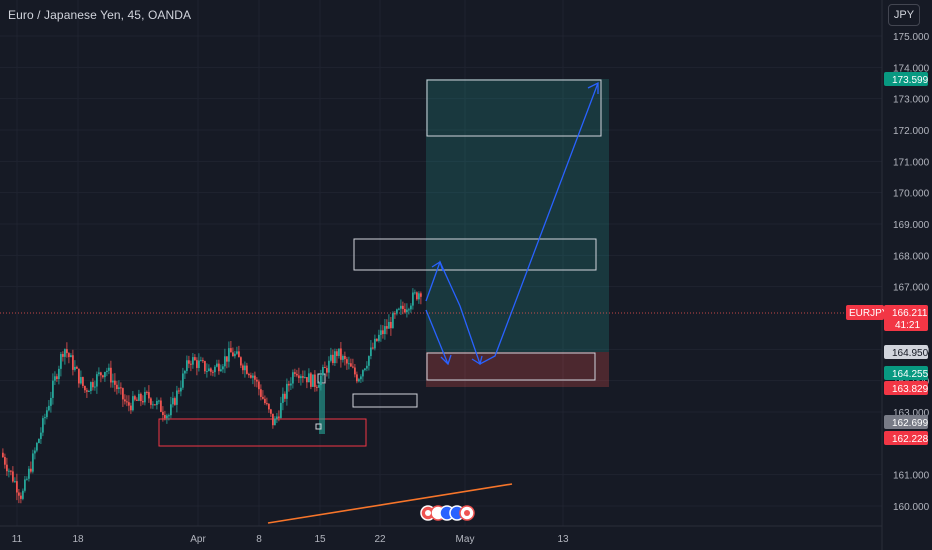  What do you see at coordinates (465, 539) in the screenshot?
I see `time-tick-label: May` at bounding box center [465, 539].